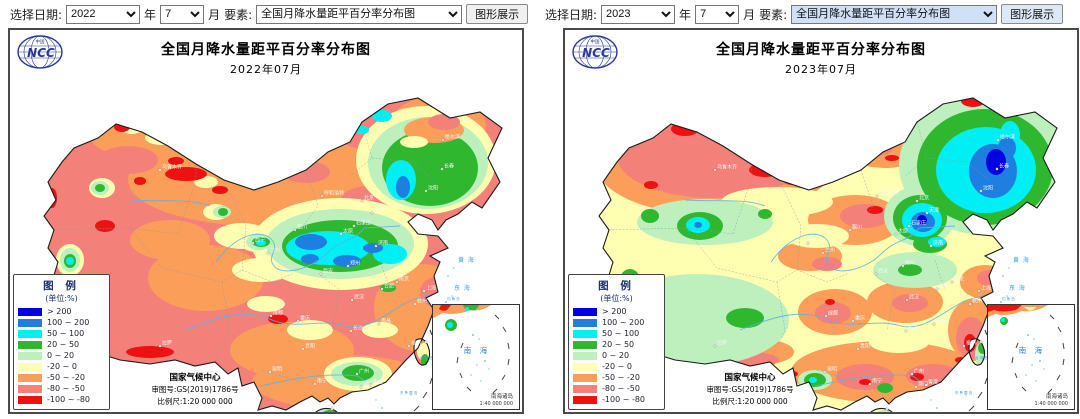 The image size is (1080, 419). What do you see at coordinates (638, 14) in the screenshot?
I see `year-select: 2023` at bounding box center [638, 14].